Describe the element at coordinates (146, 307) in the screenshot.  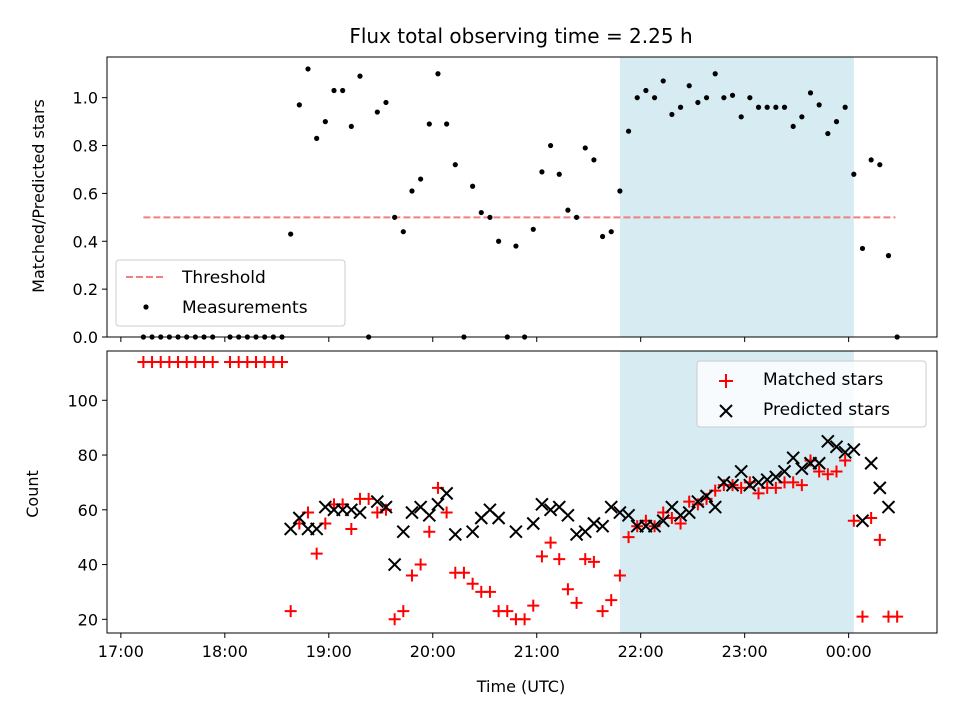
I see `legend-measurements-swatch` at that location.